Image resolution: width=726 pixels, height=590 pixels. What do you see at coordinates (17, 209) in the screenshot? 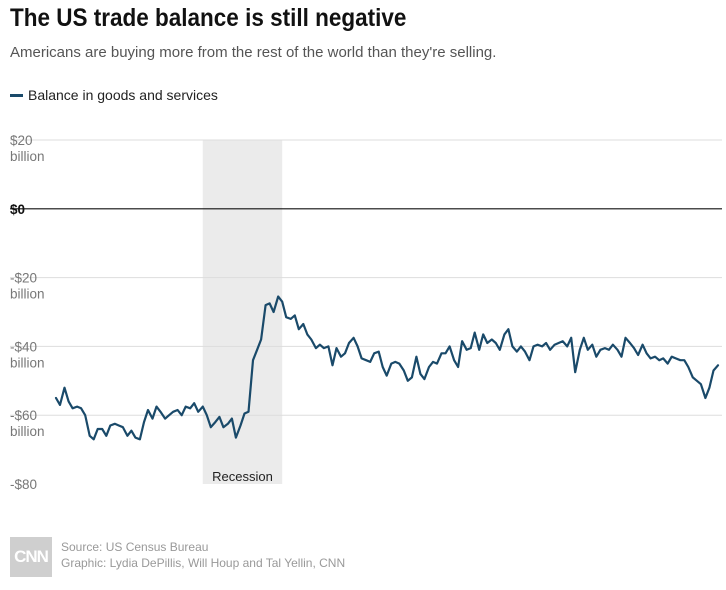
I see `y-tick-label: $0` at bounding box center [17, 209].